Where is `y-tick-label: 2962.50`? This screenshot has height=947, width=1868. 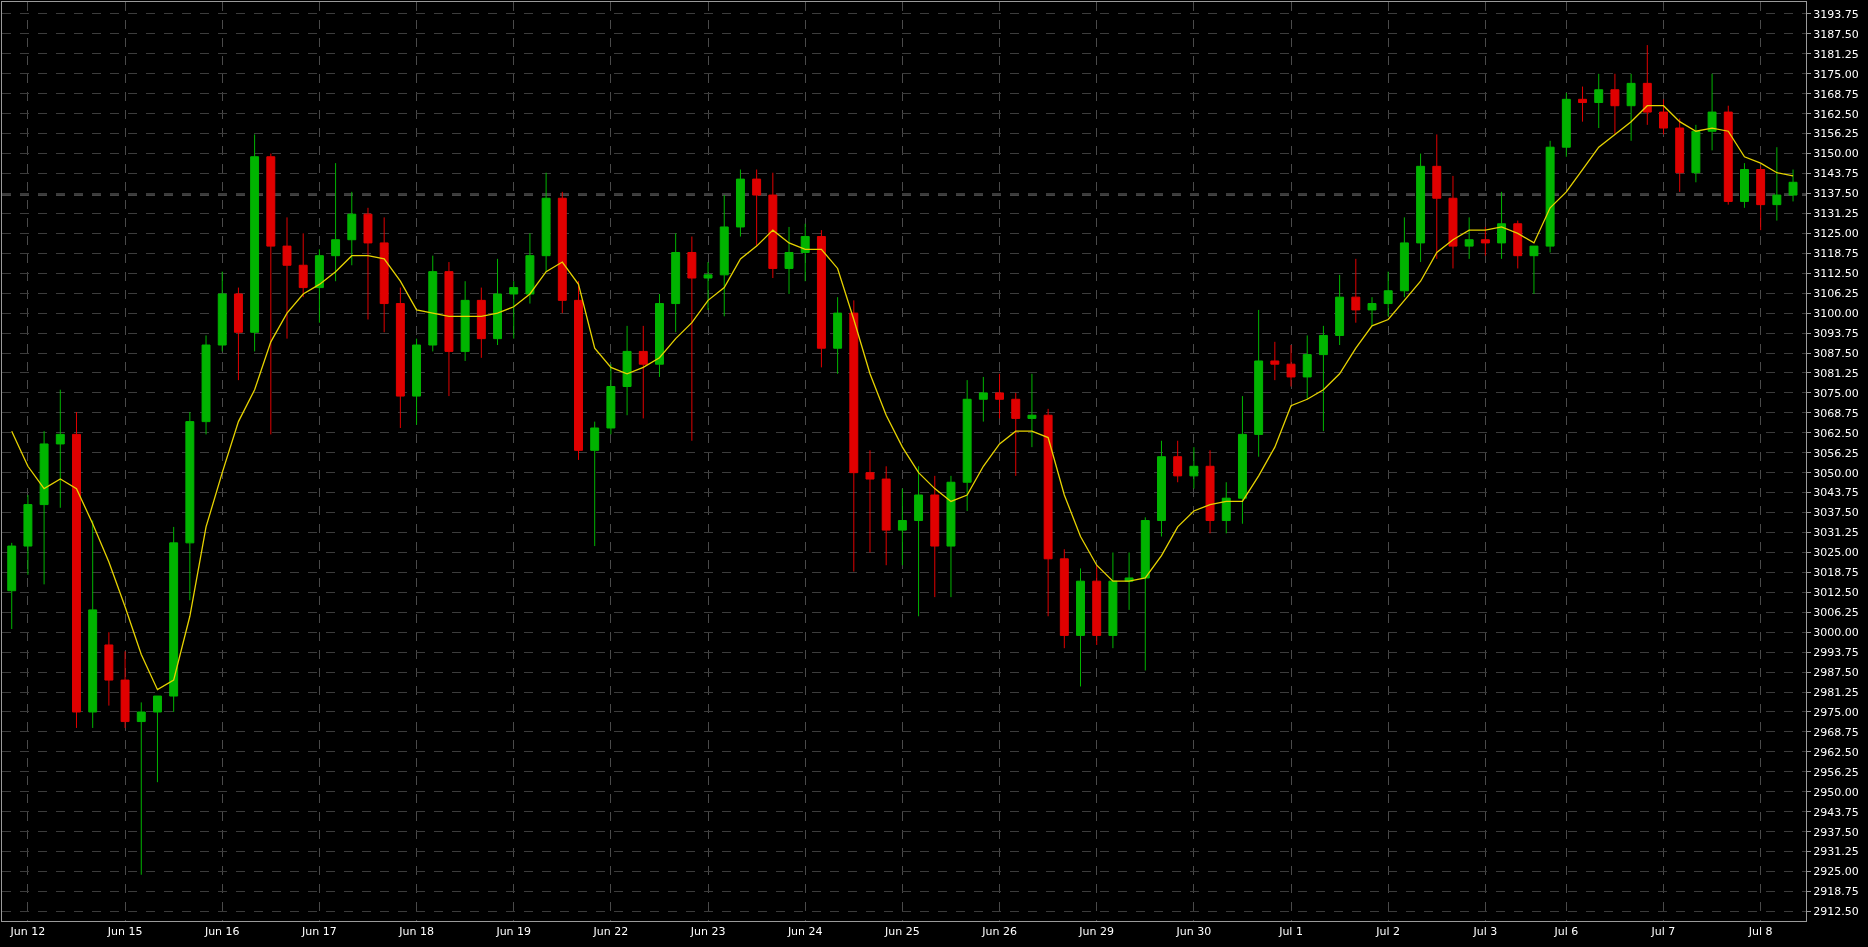 y-tick-label: 2962.50 is located at coordinates (1836, 752).